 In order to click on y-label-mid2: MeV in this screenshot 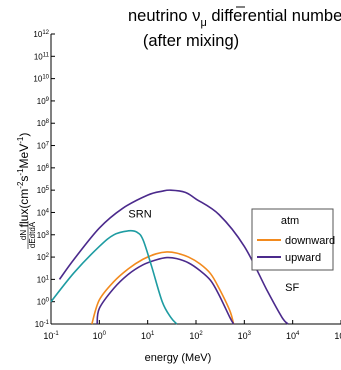, I will do `click(24, 156)`.